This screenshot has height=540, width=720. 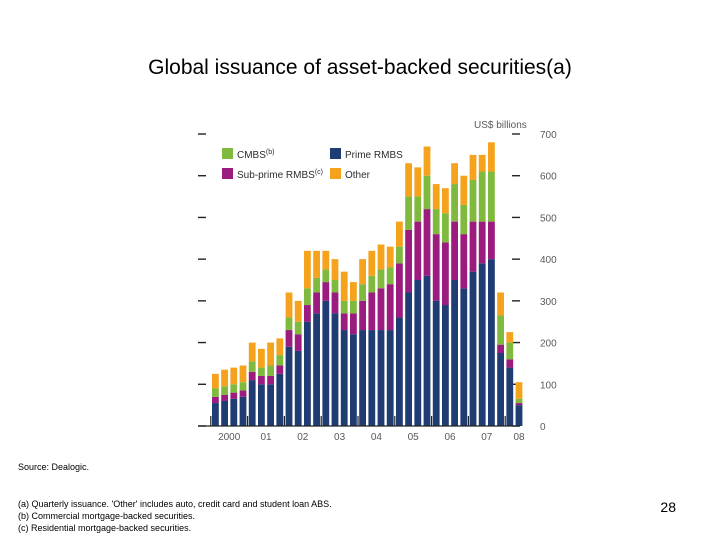 I want to click on y-tick-label: 400, so click(x=548, y=260).